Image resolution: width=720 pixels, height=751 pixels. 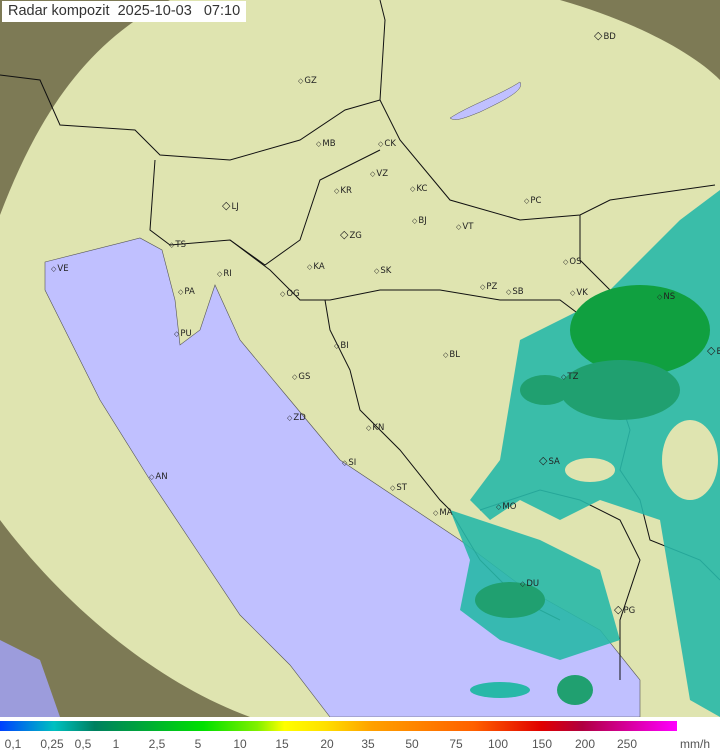 What do you see at coordinates (282, 744) in the screenshot?
I see `legend-tick: 15` at bounding box center [282, 744].